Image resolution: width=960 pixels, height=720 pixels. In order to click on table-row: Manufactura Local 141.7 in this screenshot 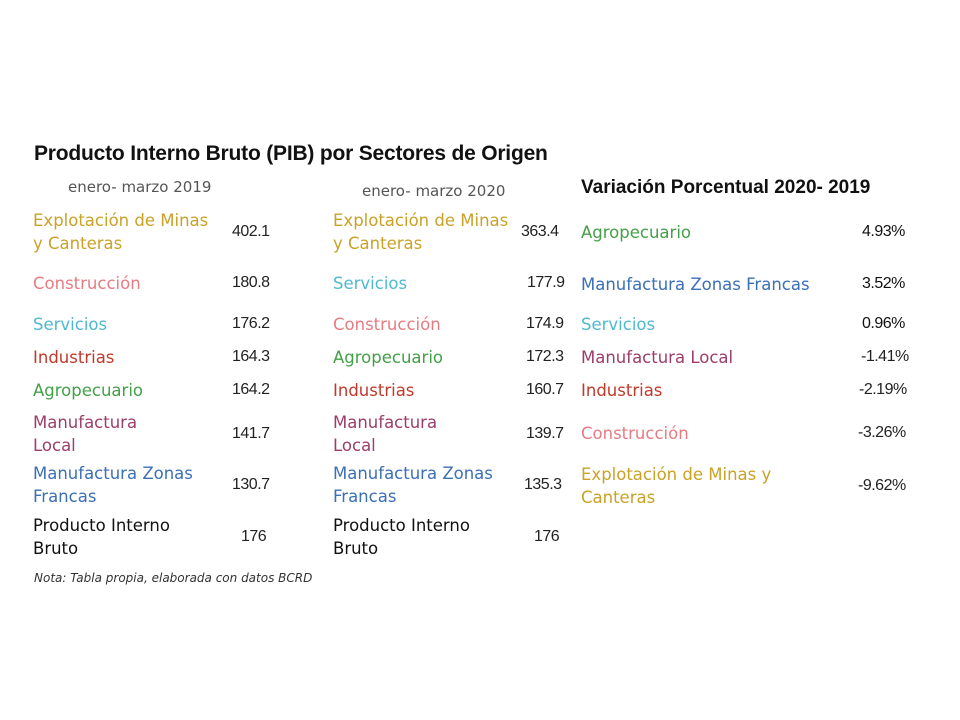, I will do `click(151, 434)`.